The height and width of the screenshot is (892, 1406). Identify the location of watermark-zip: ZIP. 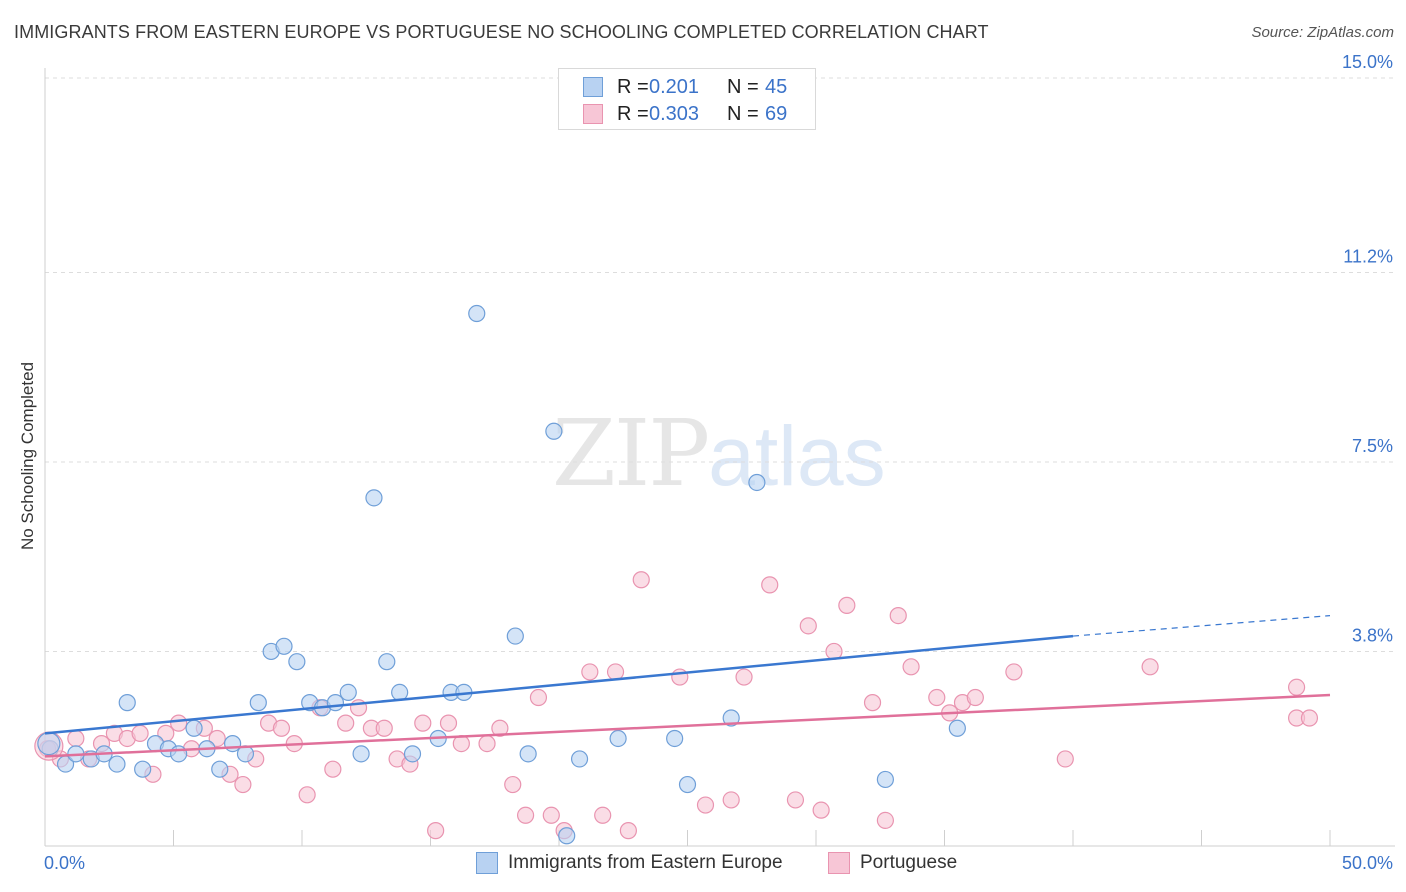
(631, 453).